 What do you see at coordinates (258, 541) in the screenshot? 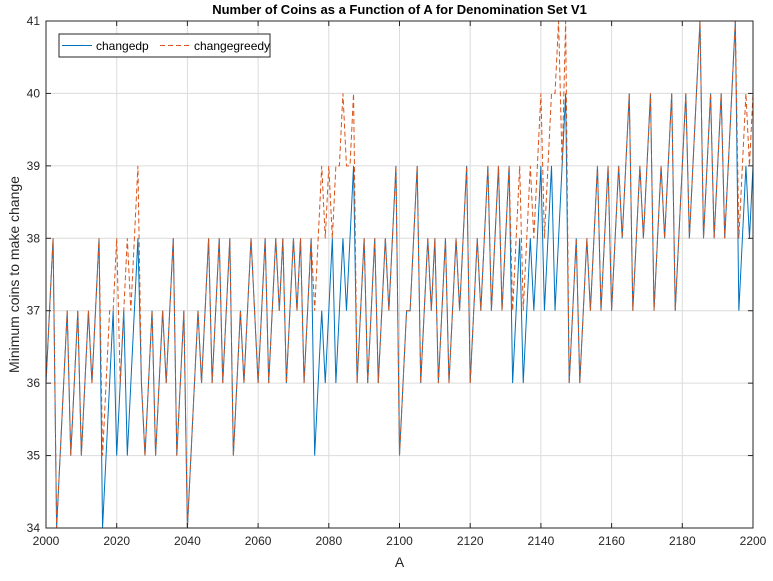
I see `x-tick-label: 2060` at bounding box center [258, 541].